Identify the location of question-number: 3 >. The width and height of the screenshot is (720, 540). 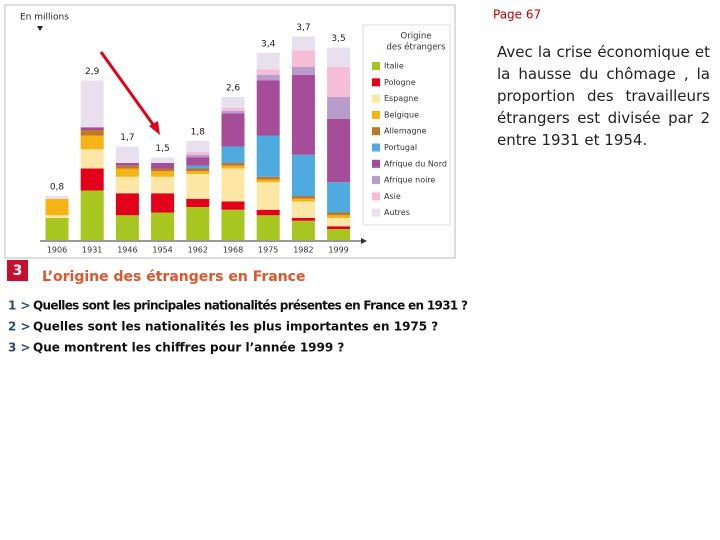
(19, 348).